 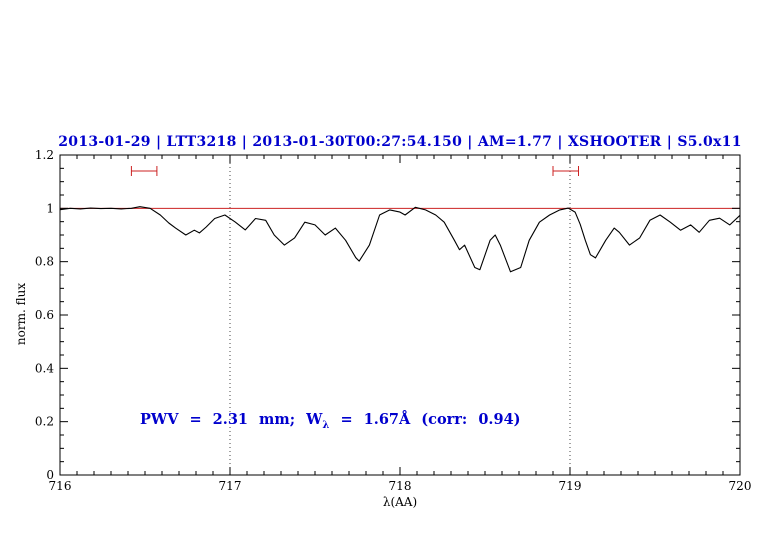 What do you see at coordinates (44, 368) in the screenshot?
I see `y-tick-label: 0.4` at bounding box center [44, 368].